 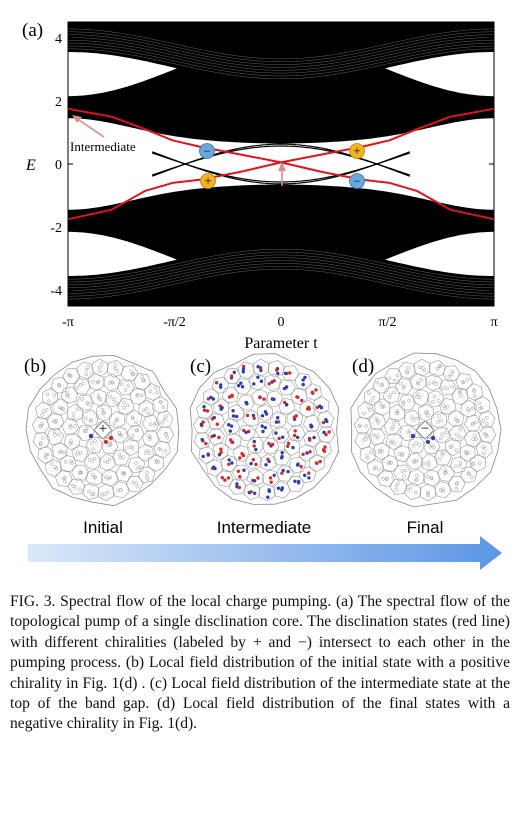 What do you see at coordinates (58, 102) in the screenshot?
I see `y-tick-label: 2` at bounding box center [58, 102].